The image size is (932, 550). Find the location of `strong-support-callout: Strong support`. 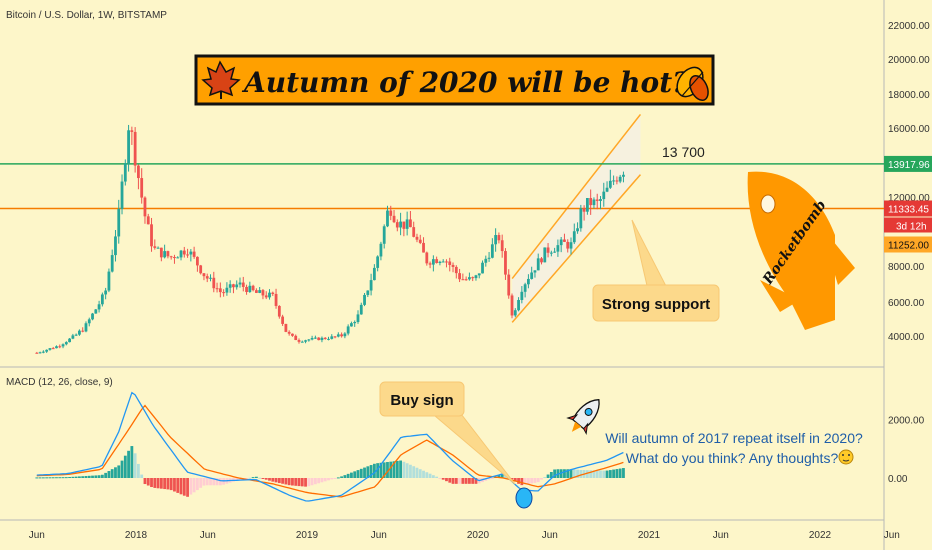

strong-support-callout: Strong support is located at coordinates (656, 270).